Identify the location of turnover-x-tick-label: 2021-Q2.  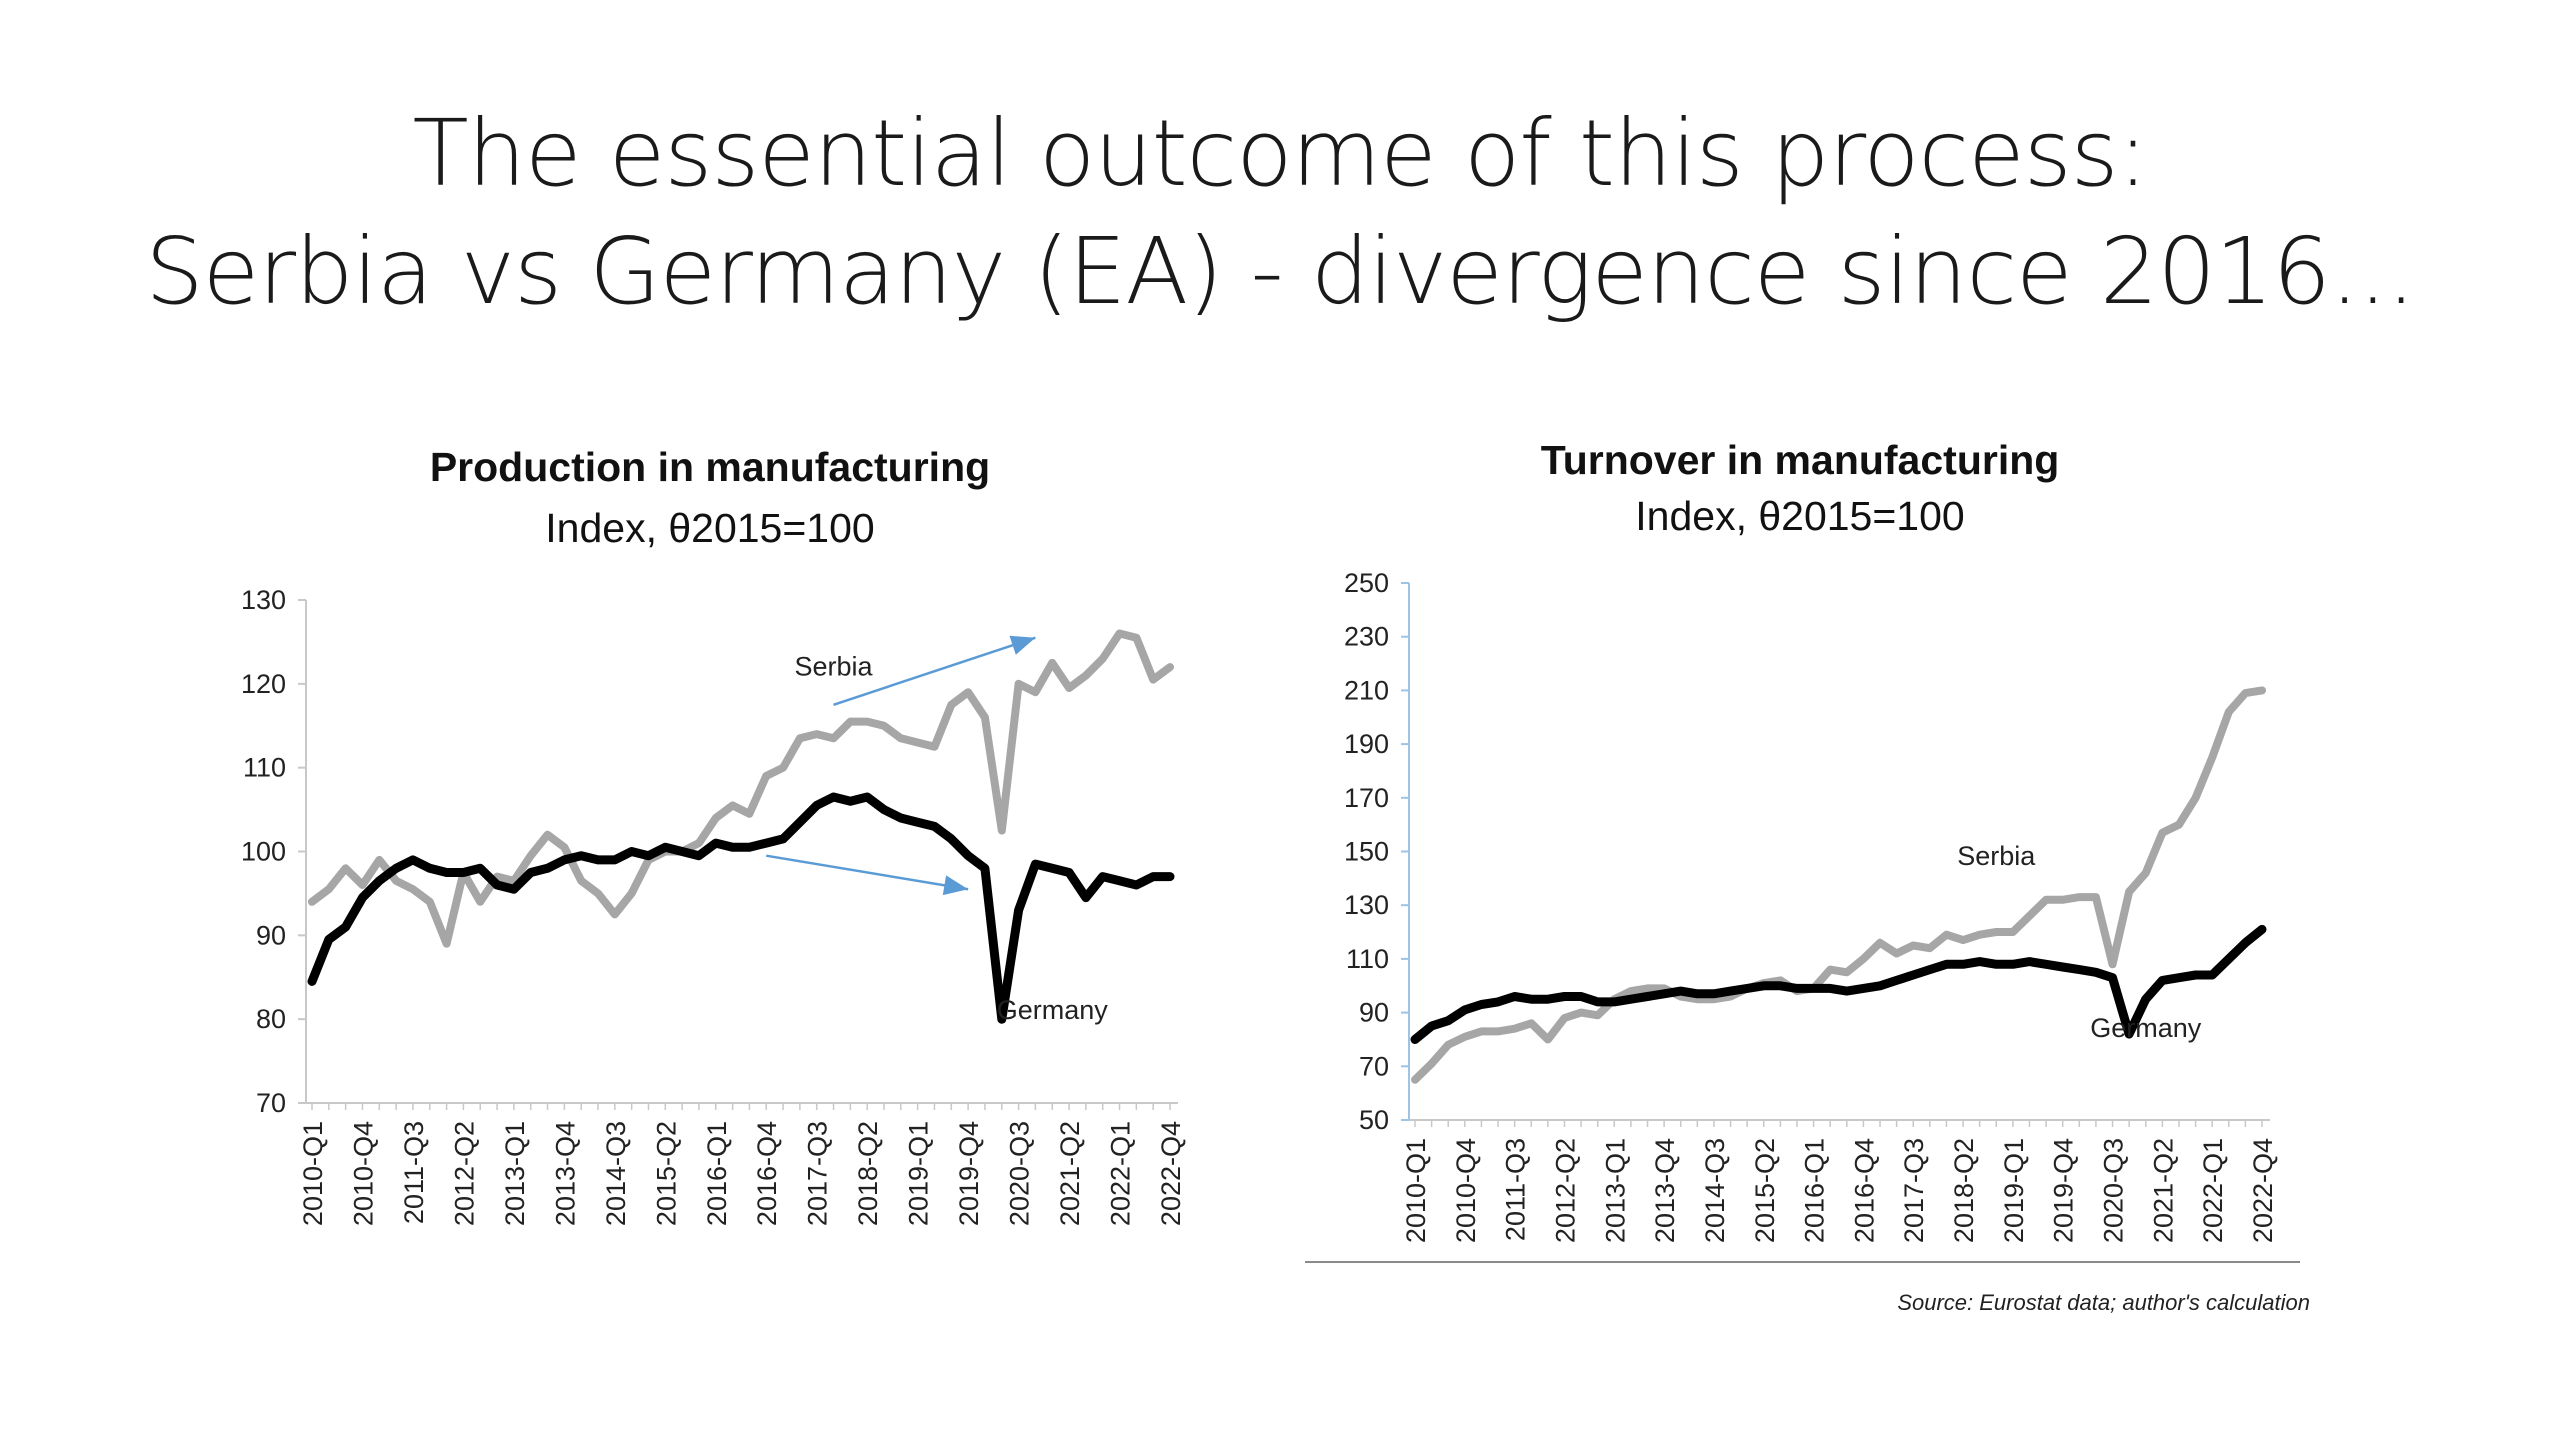
(2163, 1190).